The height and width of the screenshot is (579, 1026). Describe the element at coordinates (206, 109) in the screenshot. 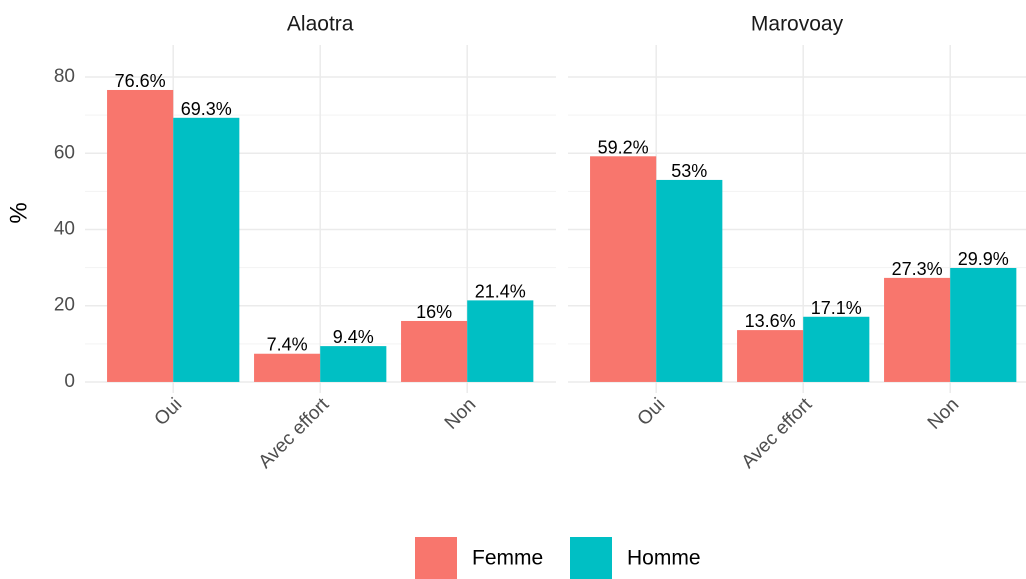

I see `value-label: 69.3%` at that location.